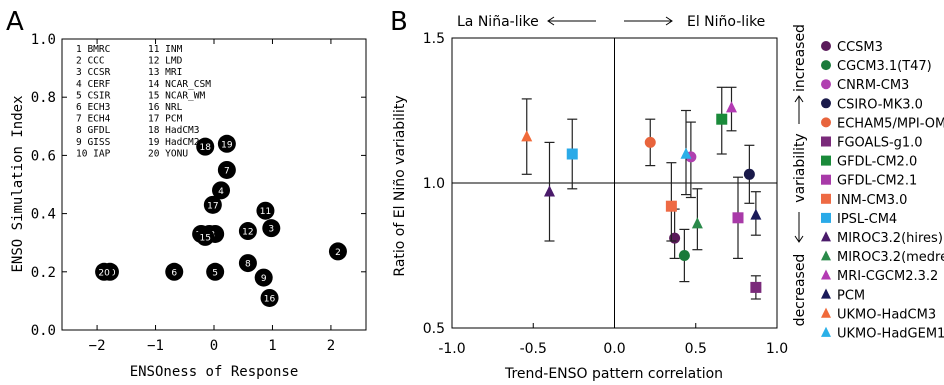  What do you see at coordinates (890, 334) in the screenshot?
I see `legend-label: UKMO-HadGEM1` at bounding box center [890, 334].